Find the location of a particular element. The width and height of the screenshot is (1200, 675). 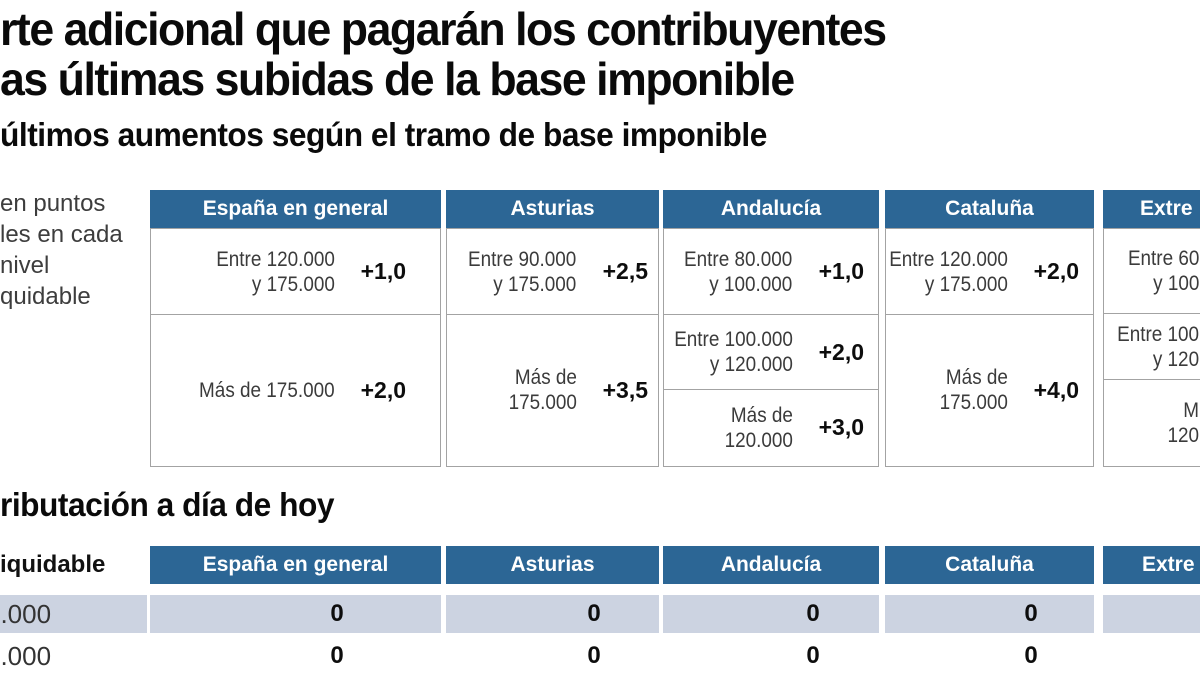

bracket-cell: Más de 175.000 +3,5 is located at coordinates (552, 389).